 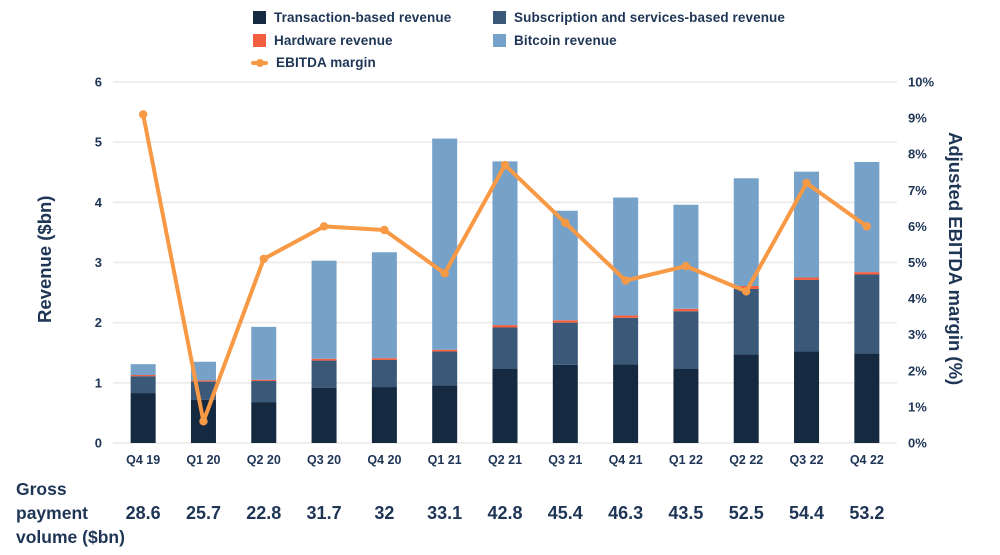 I want to click on legend-item-transaction: Transaction-based revenue, so click(x=352, y=17).